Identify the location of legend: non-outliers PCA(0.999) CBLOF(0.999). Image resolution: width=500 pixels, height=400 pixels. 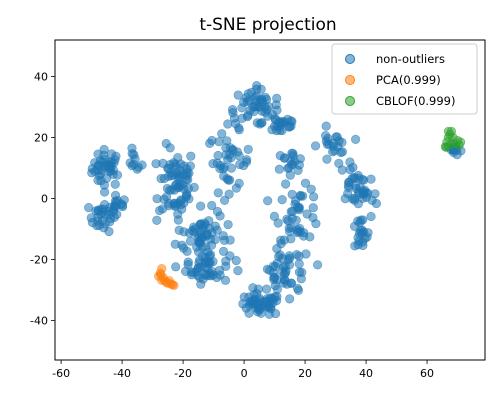
(404, 79).